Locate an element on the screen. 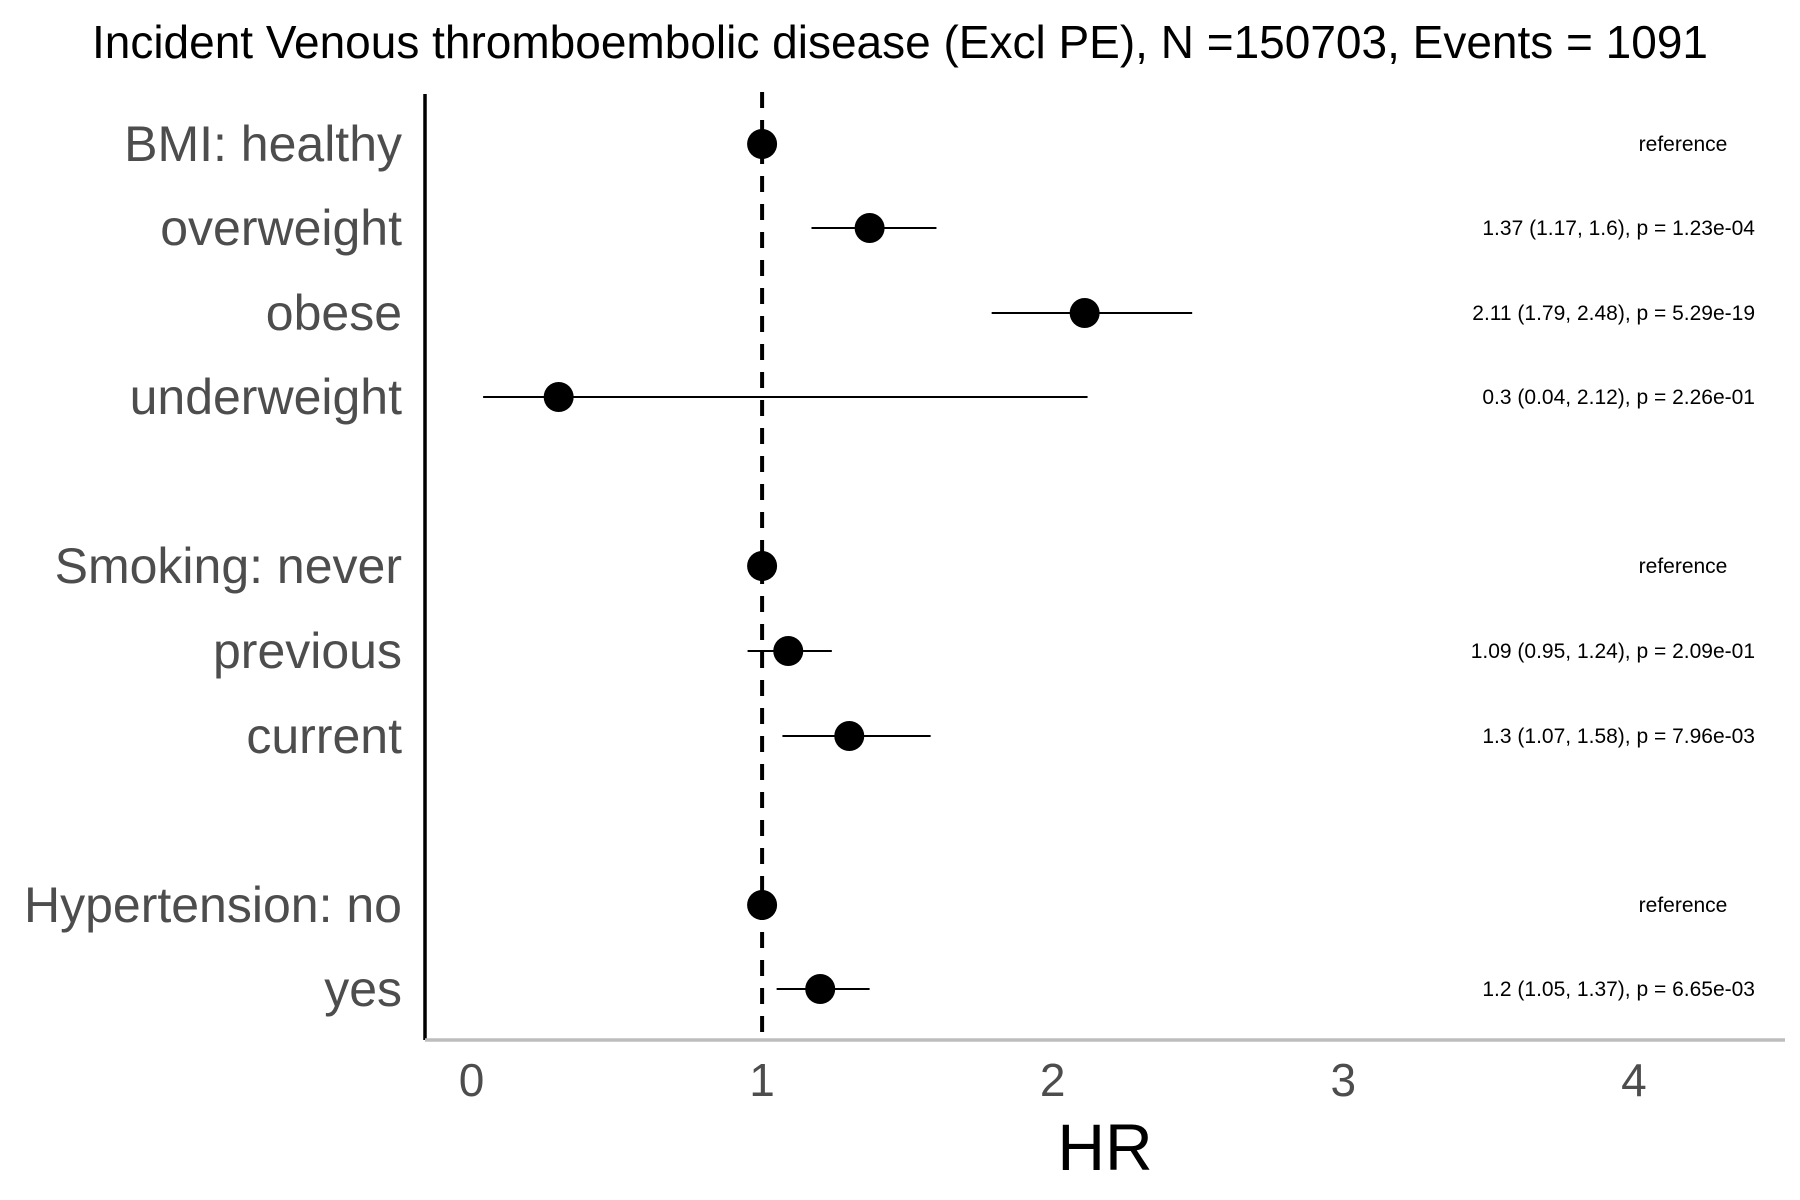 Image resolution: width=1800 pixels, height=1200 pixels. row-label: current is located at coordinates (324, 736).